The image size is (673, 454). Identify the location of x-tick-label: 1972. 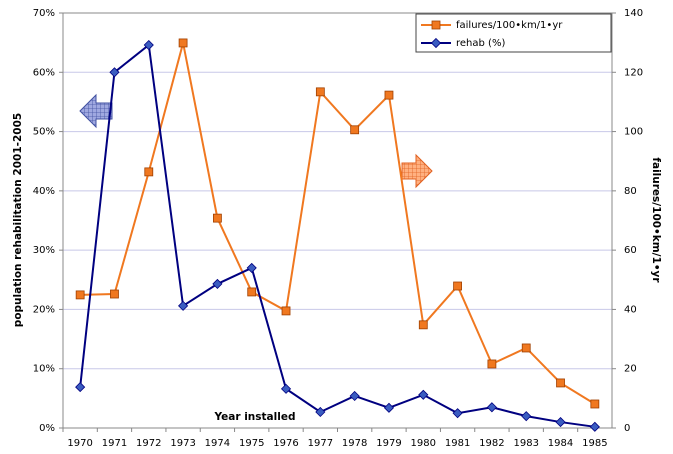
(148, 443).